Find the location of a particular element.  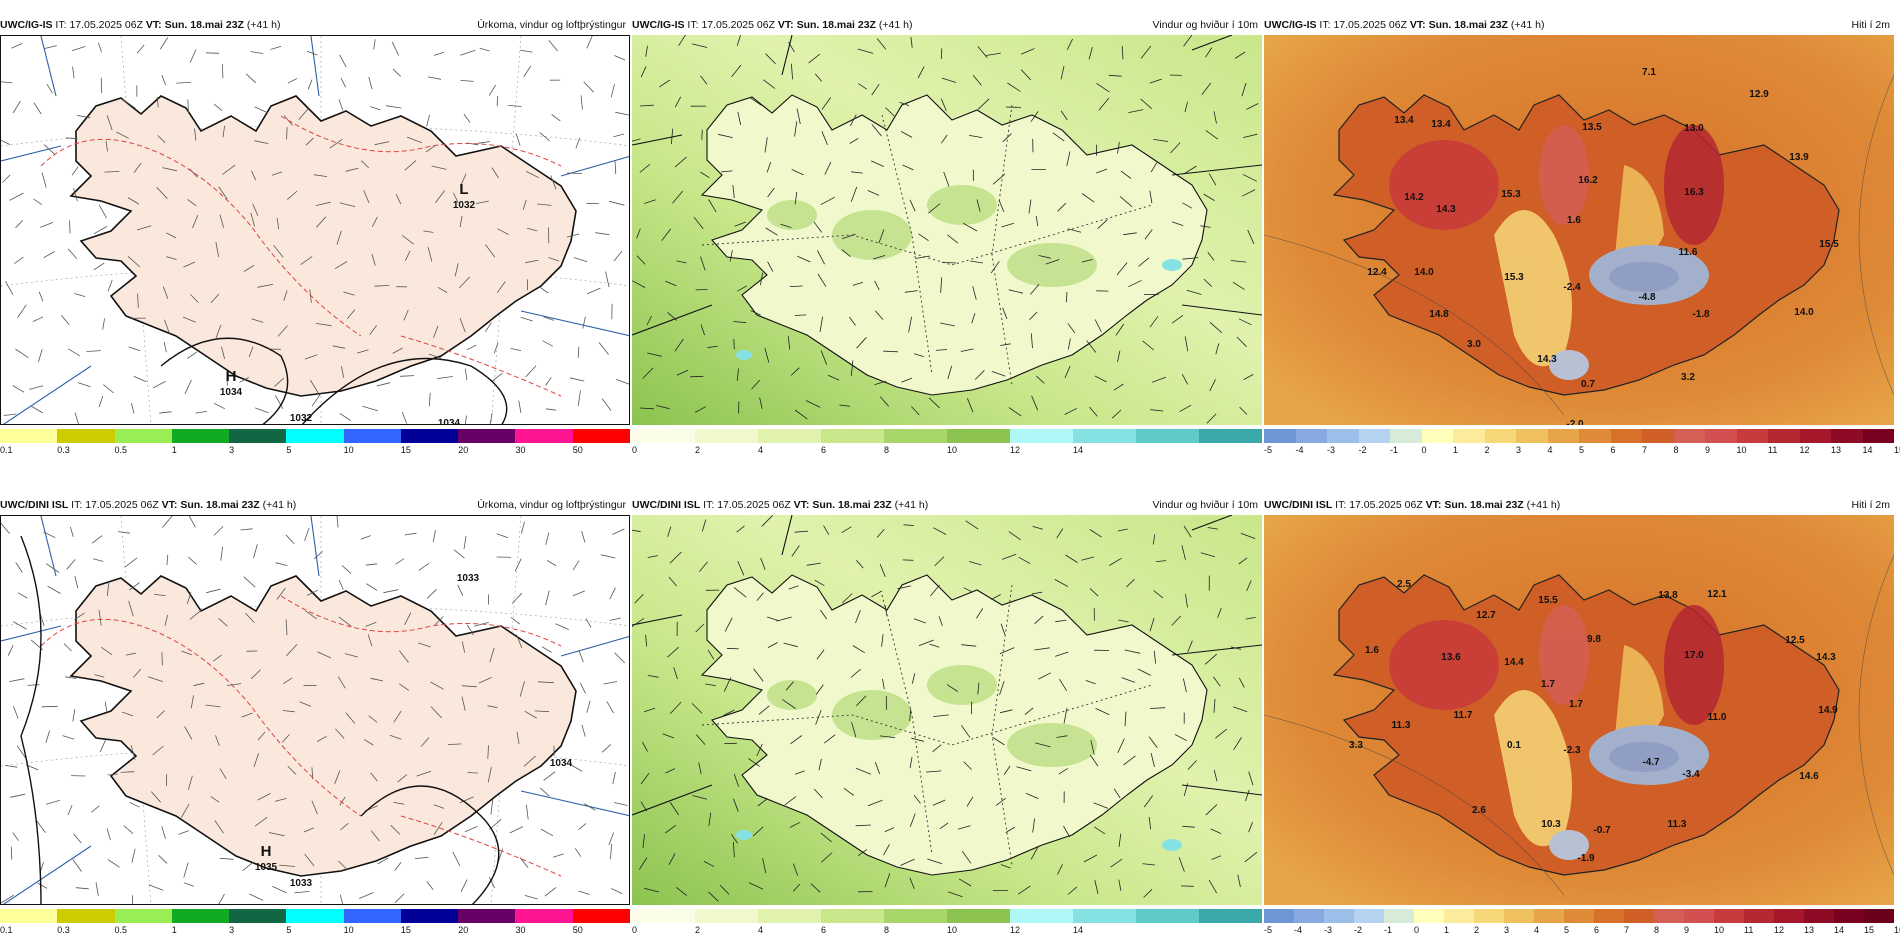

temperature-value-label: -3.4 is located at coordinates (1691, 774).